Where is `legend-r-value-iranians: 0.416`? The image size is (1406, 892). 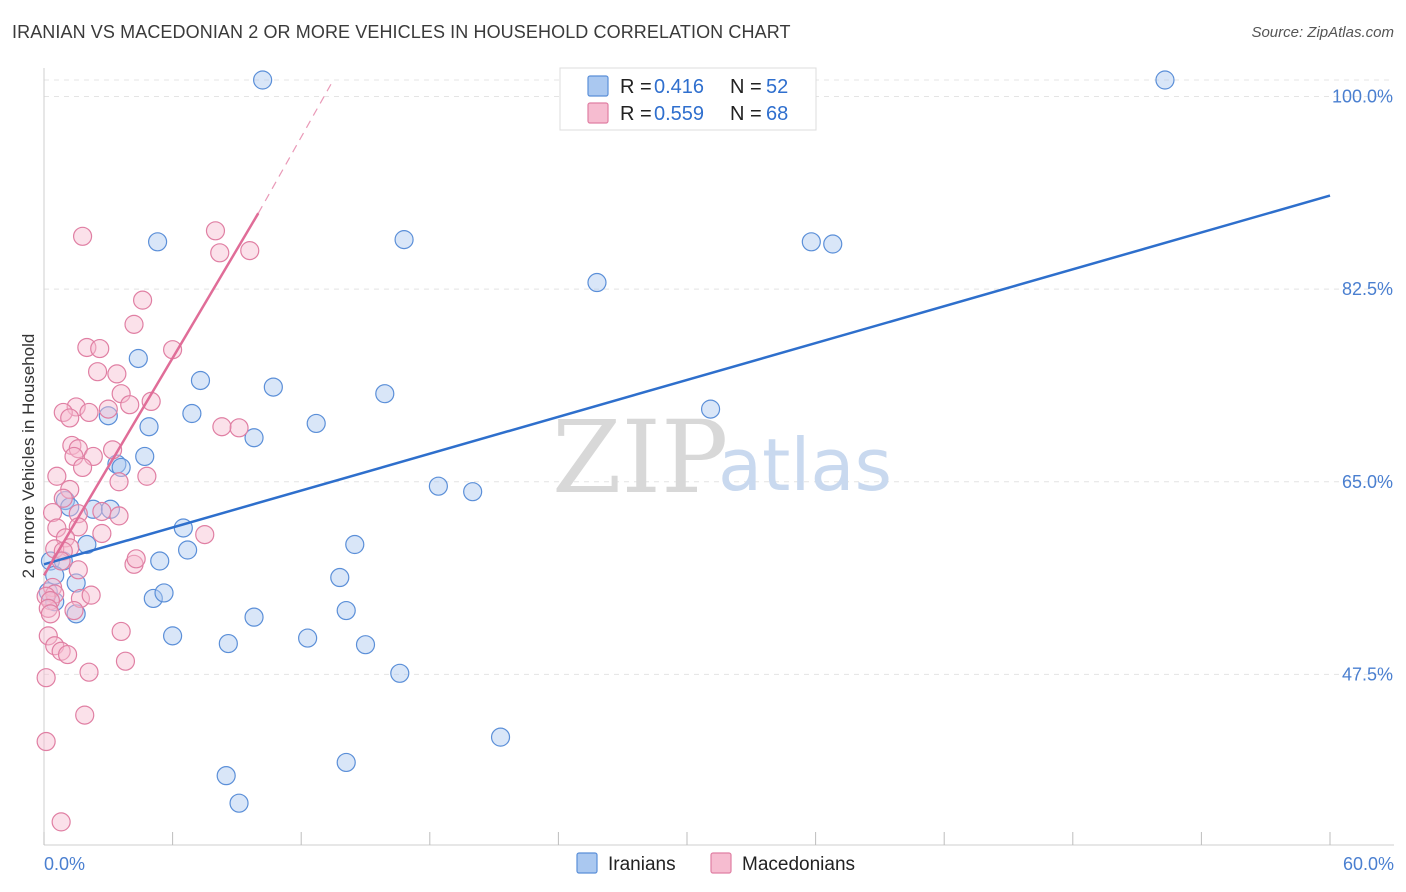
legend-r-value-iranians: 0.416 is located at coordinates (679, 87).